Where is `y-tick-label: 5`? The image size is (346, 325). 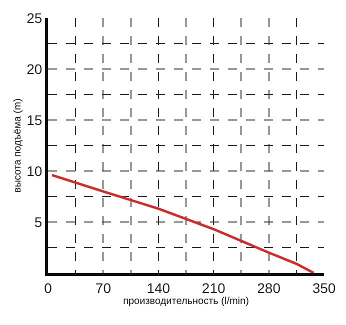
y-tick-label: 5 is located at coordinates (38, 222).